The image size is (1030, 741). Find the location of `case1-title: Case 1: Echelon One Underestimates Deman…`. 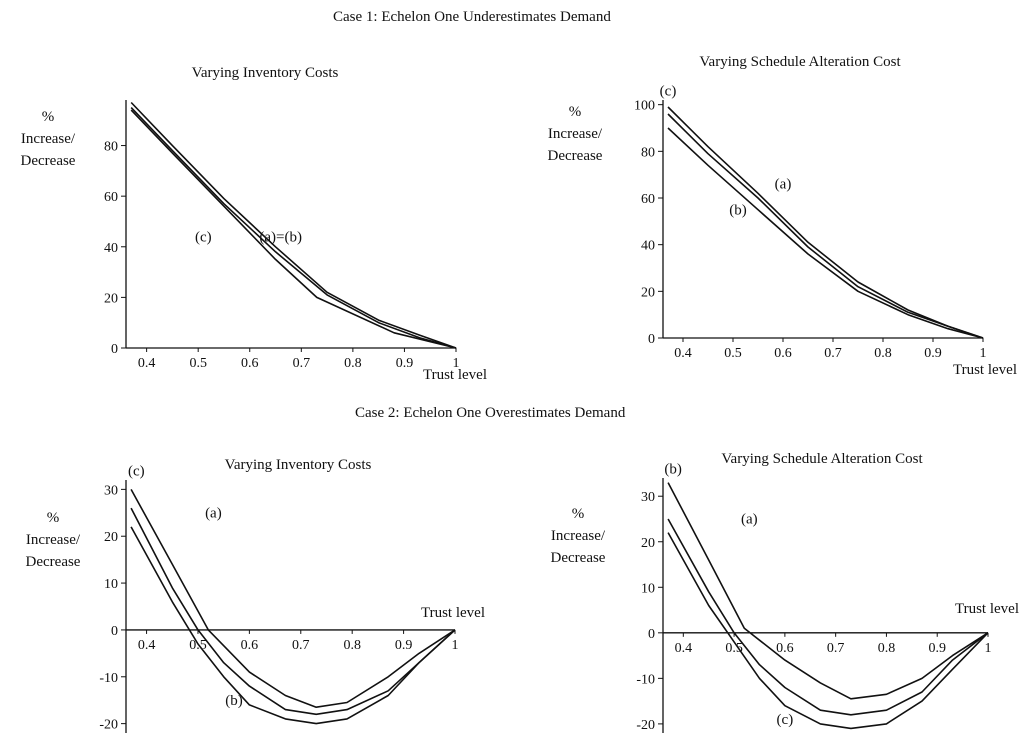

case1-title: Case 1: Echelon One Underestimates Deman… is located at coordinates (472, 17).